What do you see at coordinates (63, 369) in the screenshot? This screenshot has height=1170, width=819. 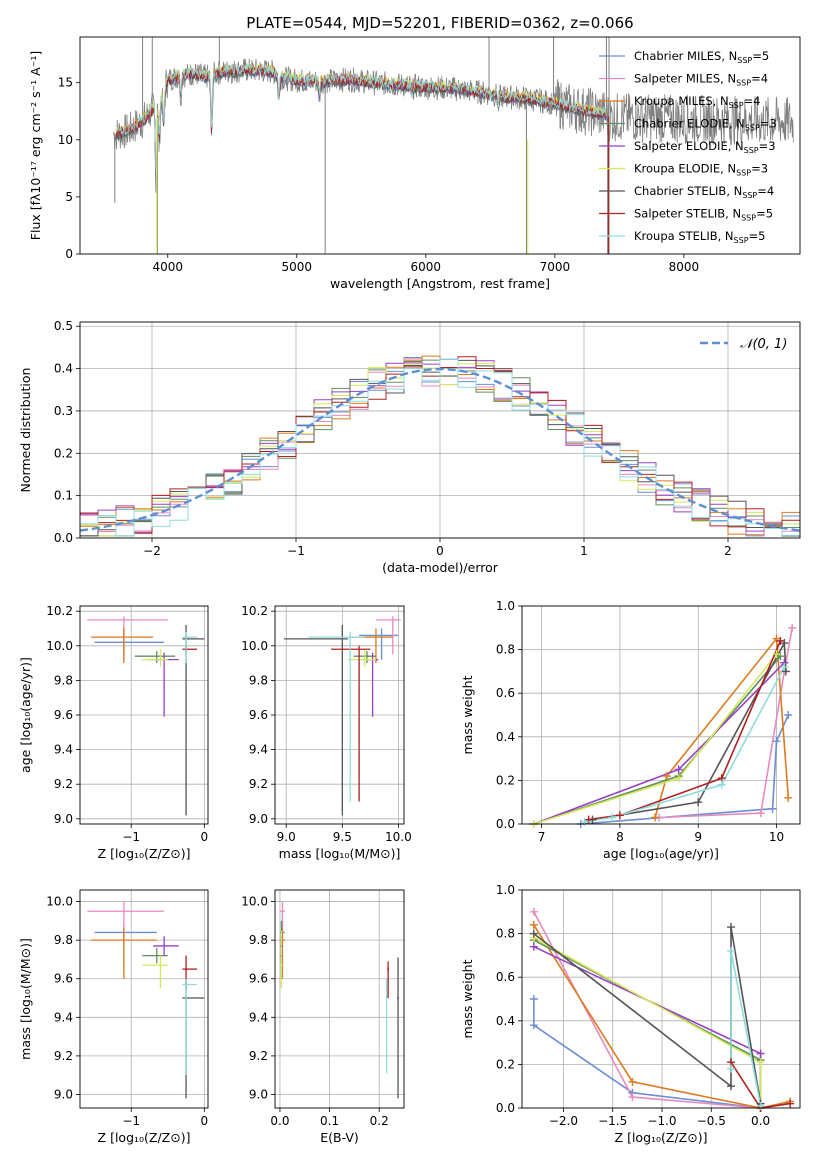 I see `y-tick-label: 0.4` at bounding box center [63, 369].